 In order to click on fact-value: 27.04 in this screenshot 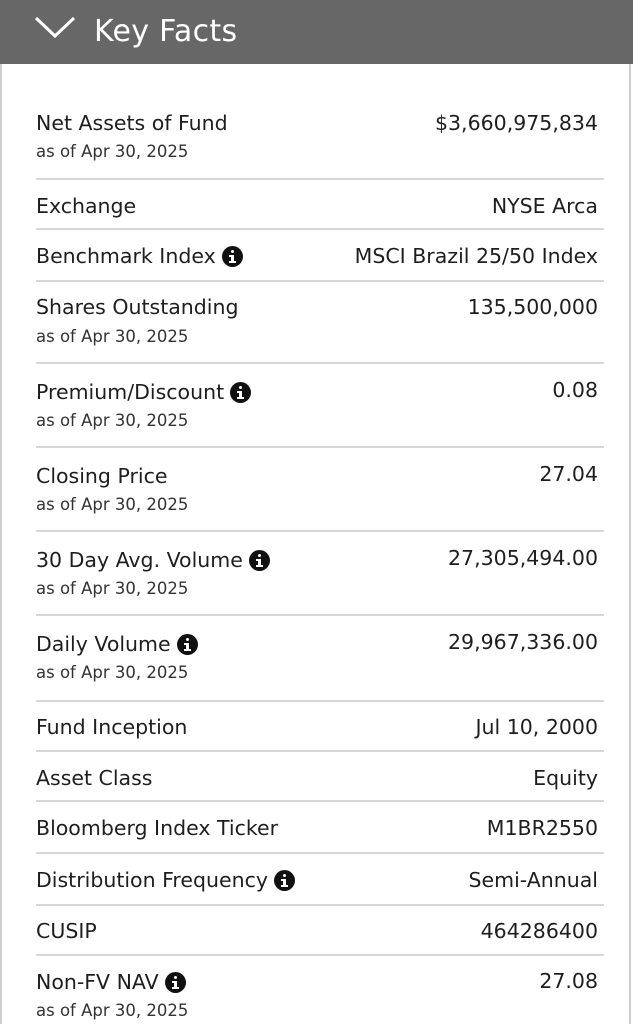, I will do `click(568, 474)`.